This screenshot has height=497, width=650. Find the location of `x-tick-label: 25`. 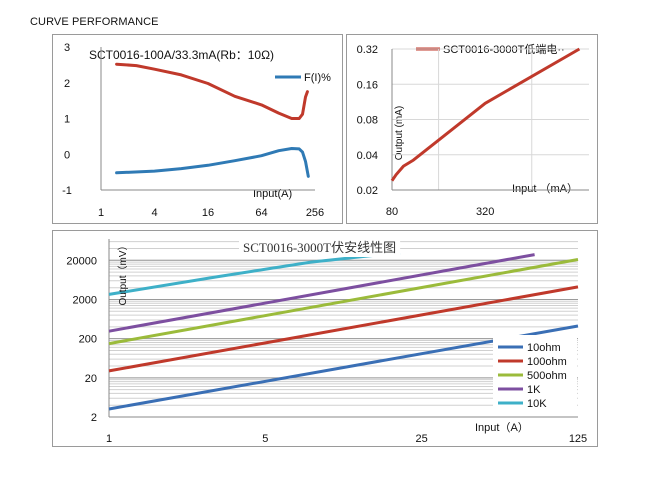

x-tick-label: 25 is located at coordinates (422, 439).